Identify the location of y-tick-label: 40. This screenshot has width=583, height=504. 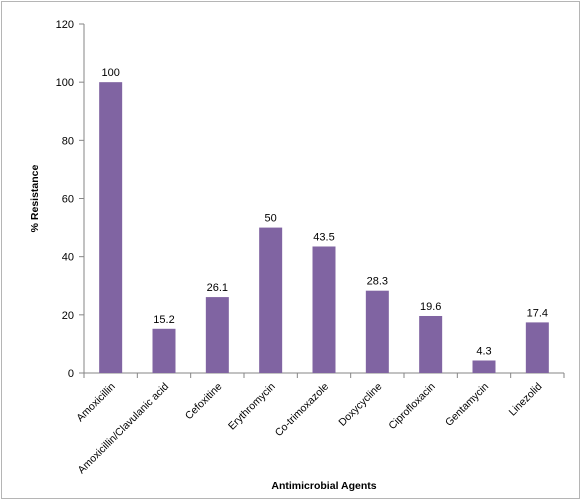
(68, 258).